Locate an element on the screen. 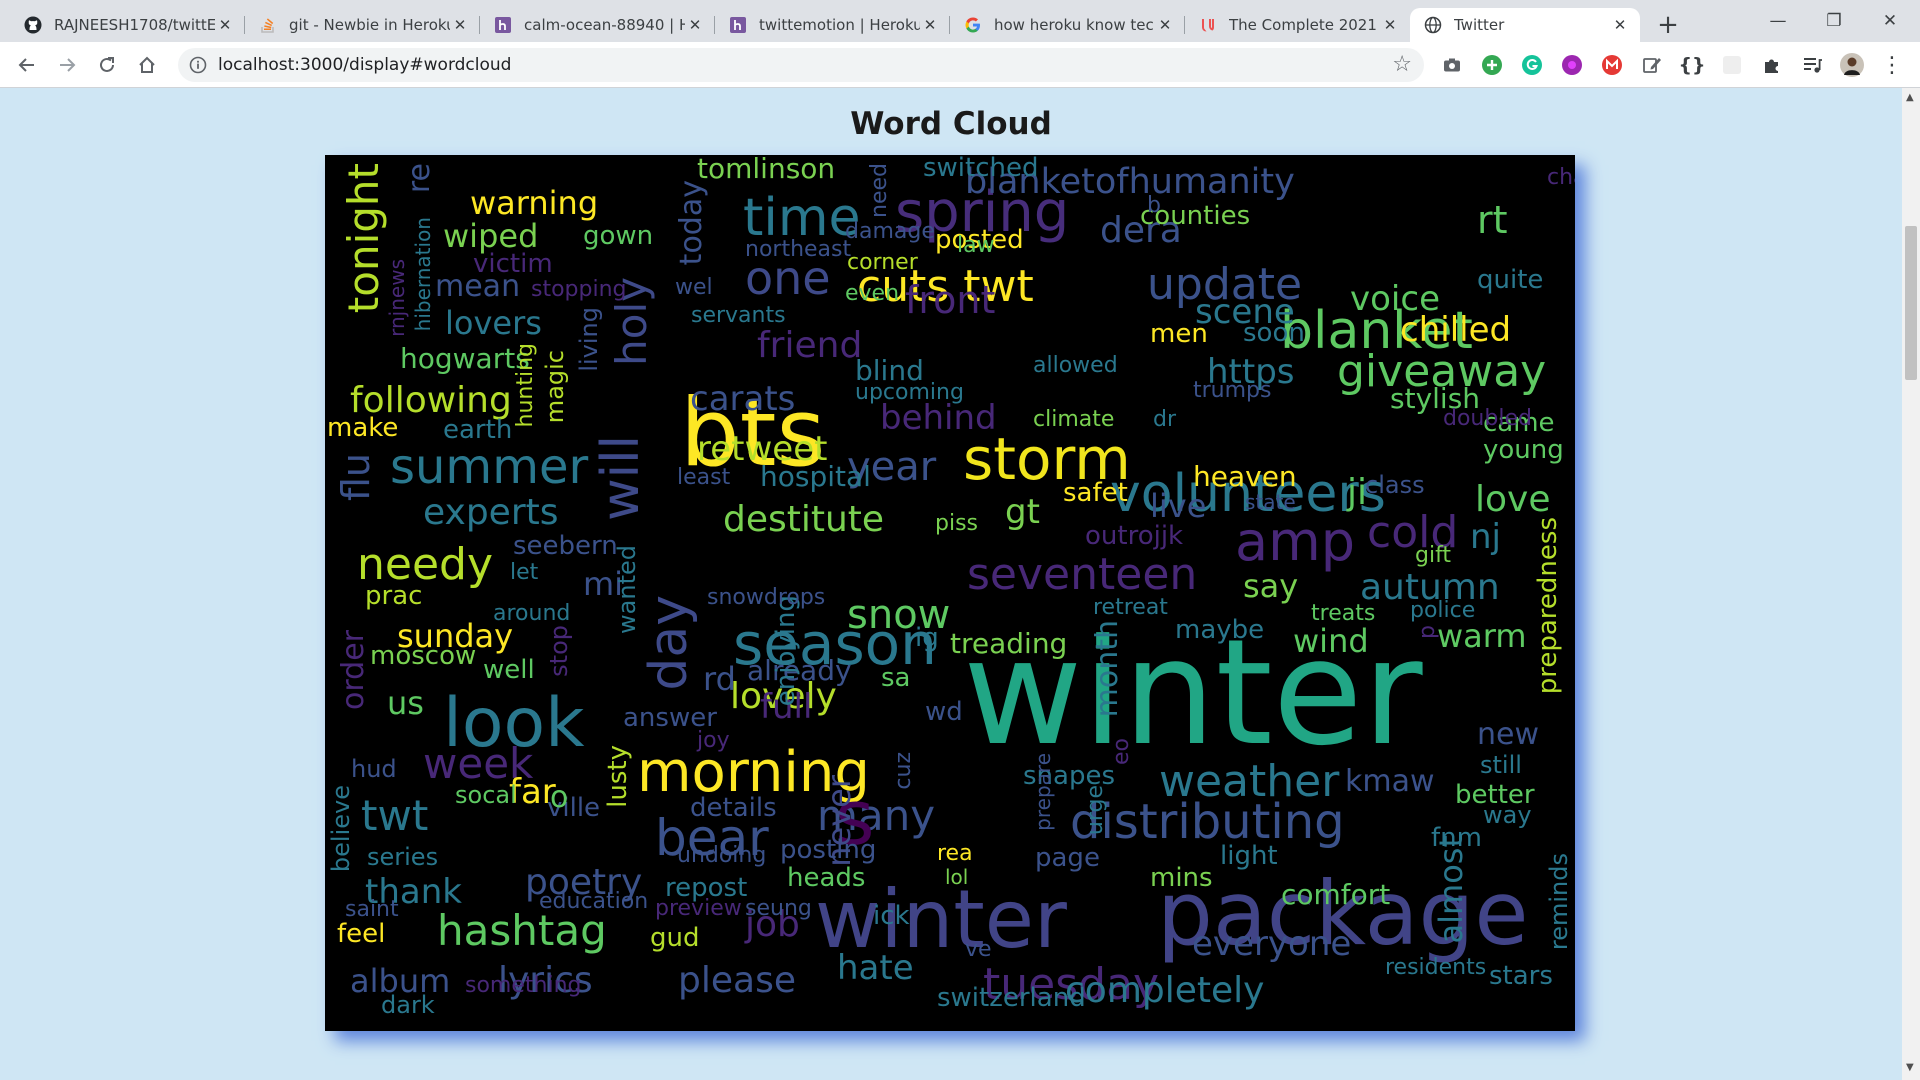  scrollbar-thumb is located at coordinates (1911, 303).